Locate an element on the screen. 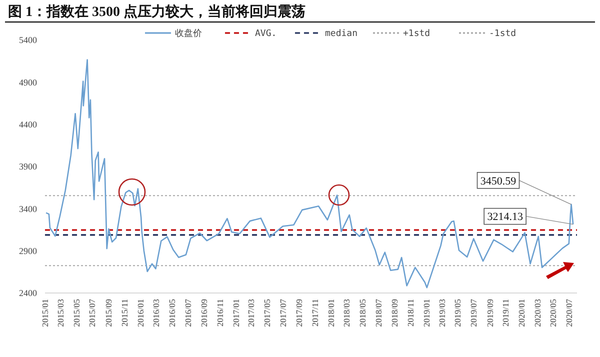 The height and width of the screenshot is (357, 600). x-tick-label: 2015/05 is located at coordinates (76, 313).